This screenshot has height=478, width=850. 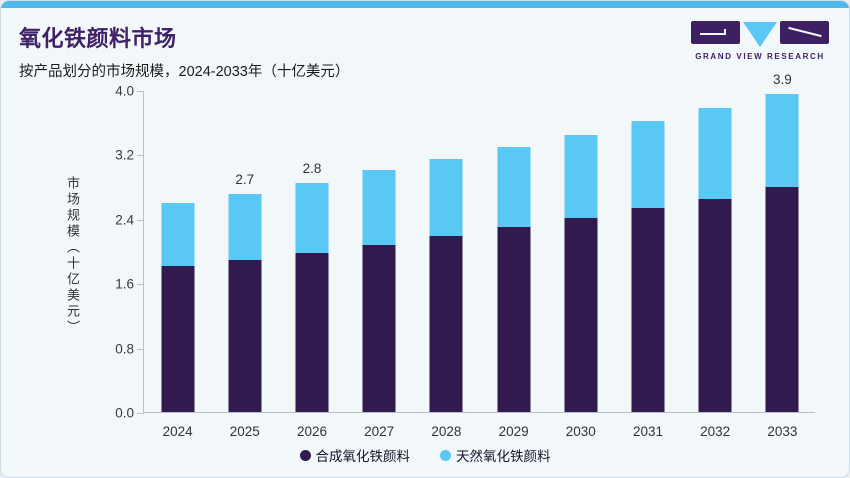 What do you see at coordinates (72, 256) in the screenshot?
I see `y-axis-title: 市场规模（十亿美元）` at bounding box center [72, 256].